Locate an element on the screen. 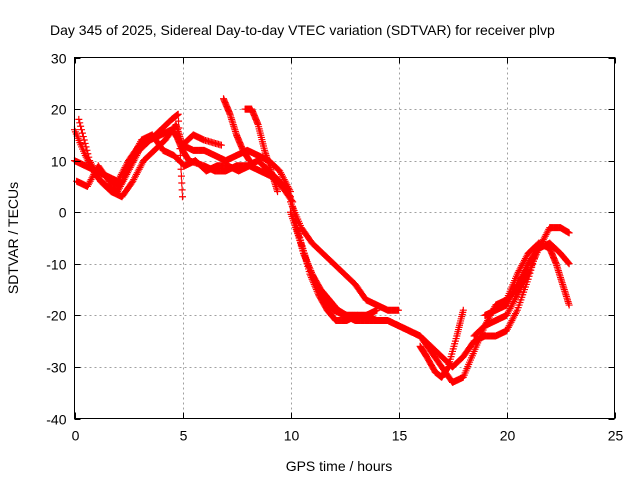  y-tick-label: -20 is located at coordinates (56, 316).